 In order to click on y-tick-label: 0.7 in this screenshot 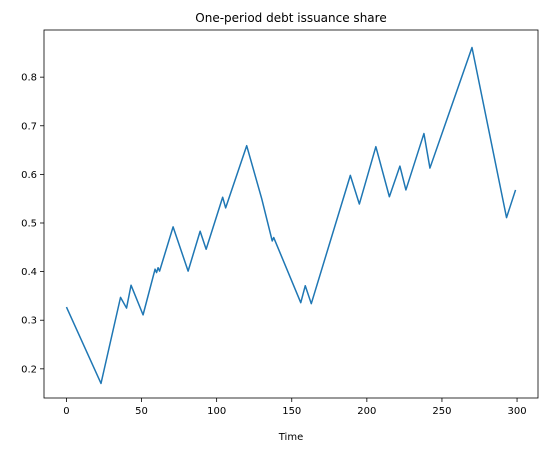, I will do `click(29, 126)`.